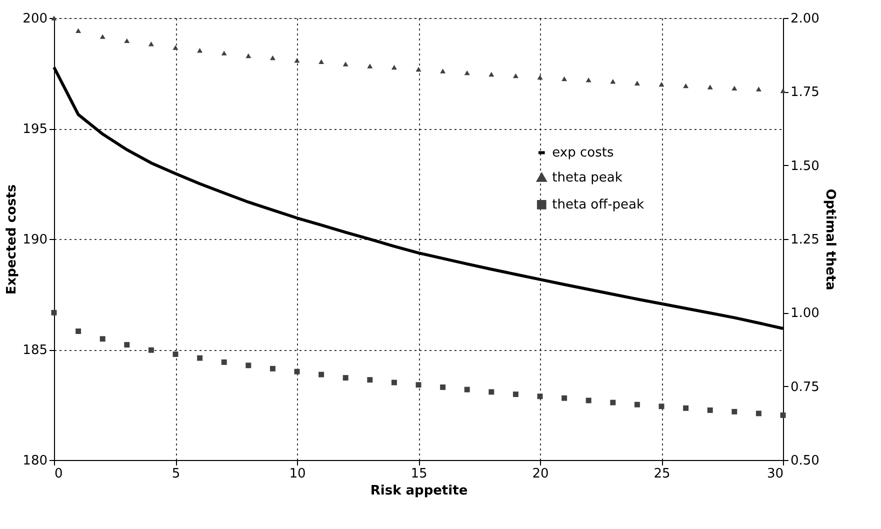  Describe the element at coordinates (587, 178) in the screenshot. I see `legend-label: theta peak` at that location.